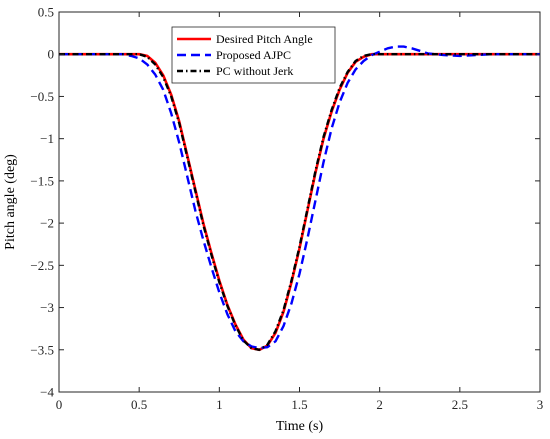 The image size is (550, 439). Describe the element at coordinates (42, 96) in the screenshot. I see `y-tick-label: −0.5` at that location.